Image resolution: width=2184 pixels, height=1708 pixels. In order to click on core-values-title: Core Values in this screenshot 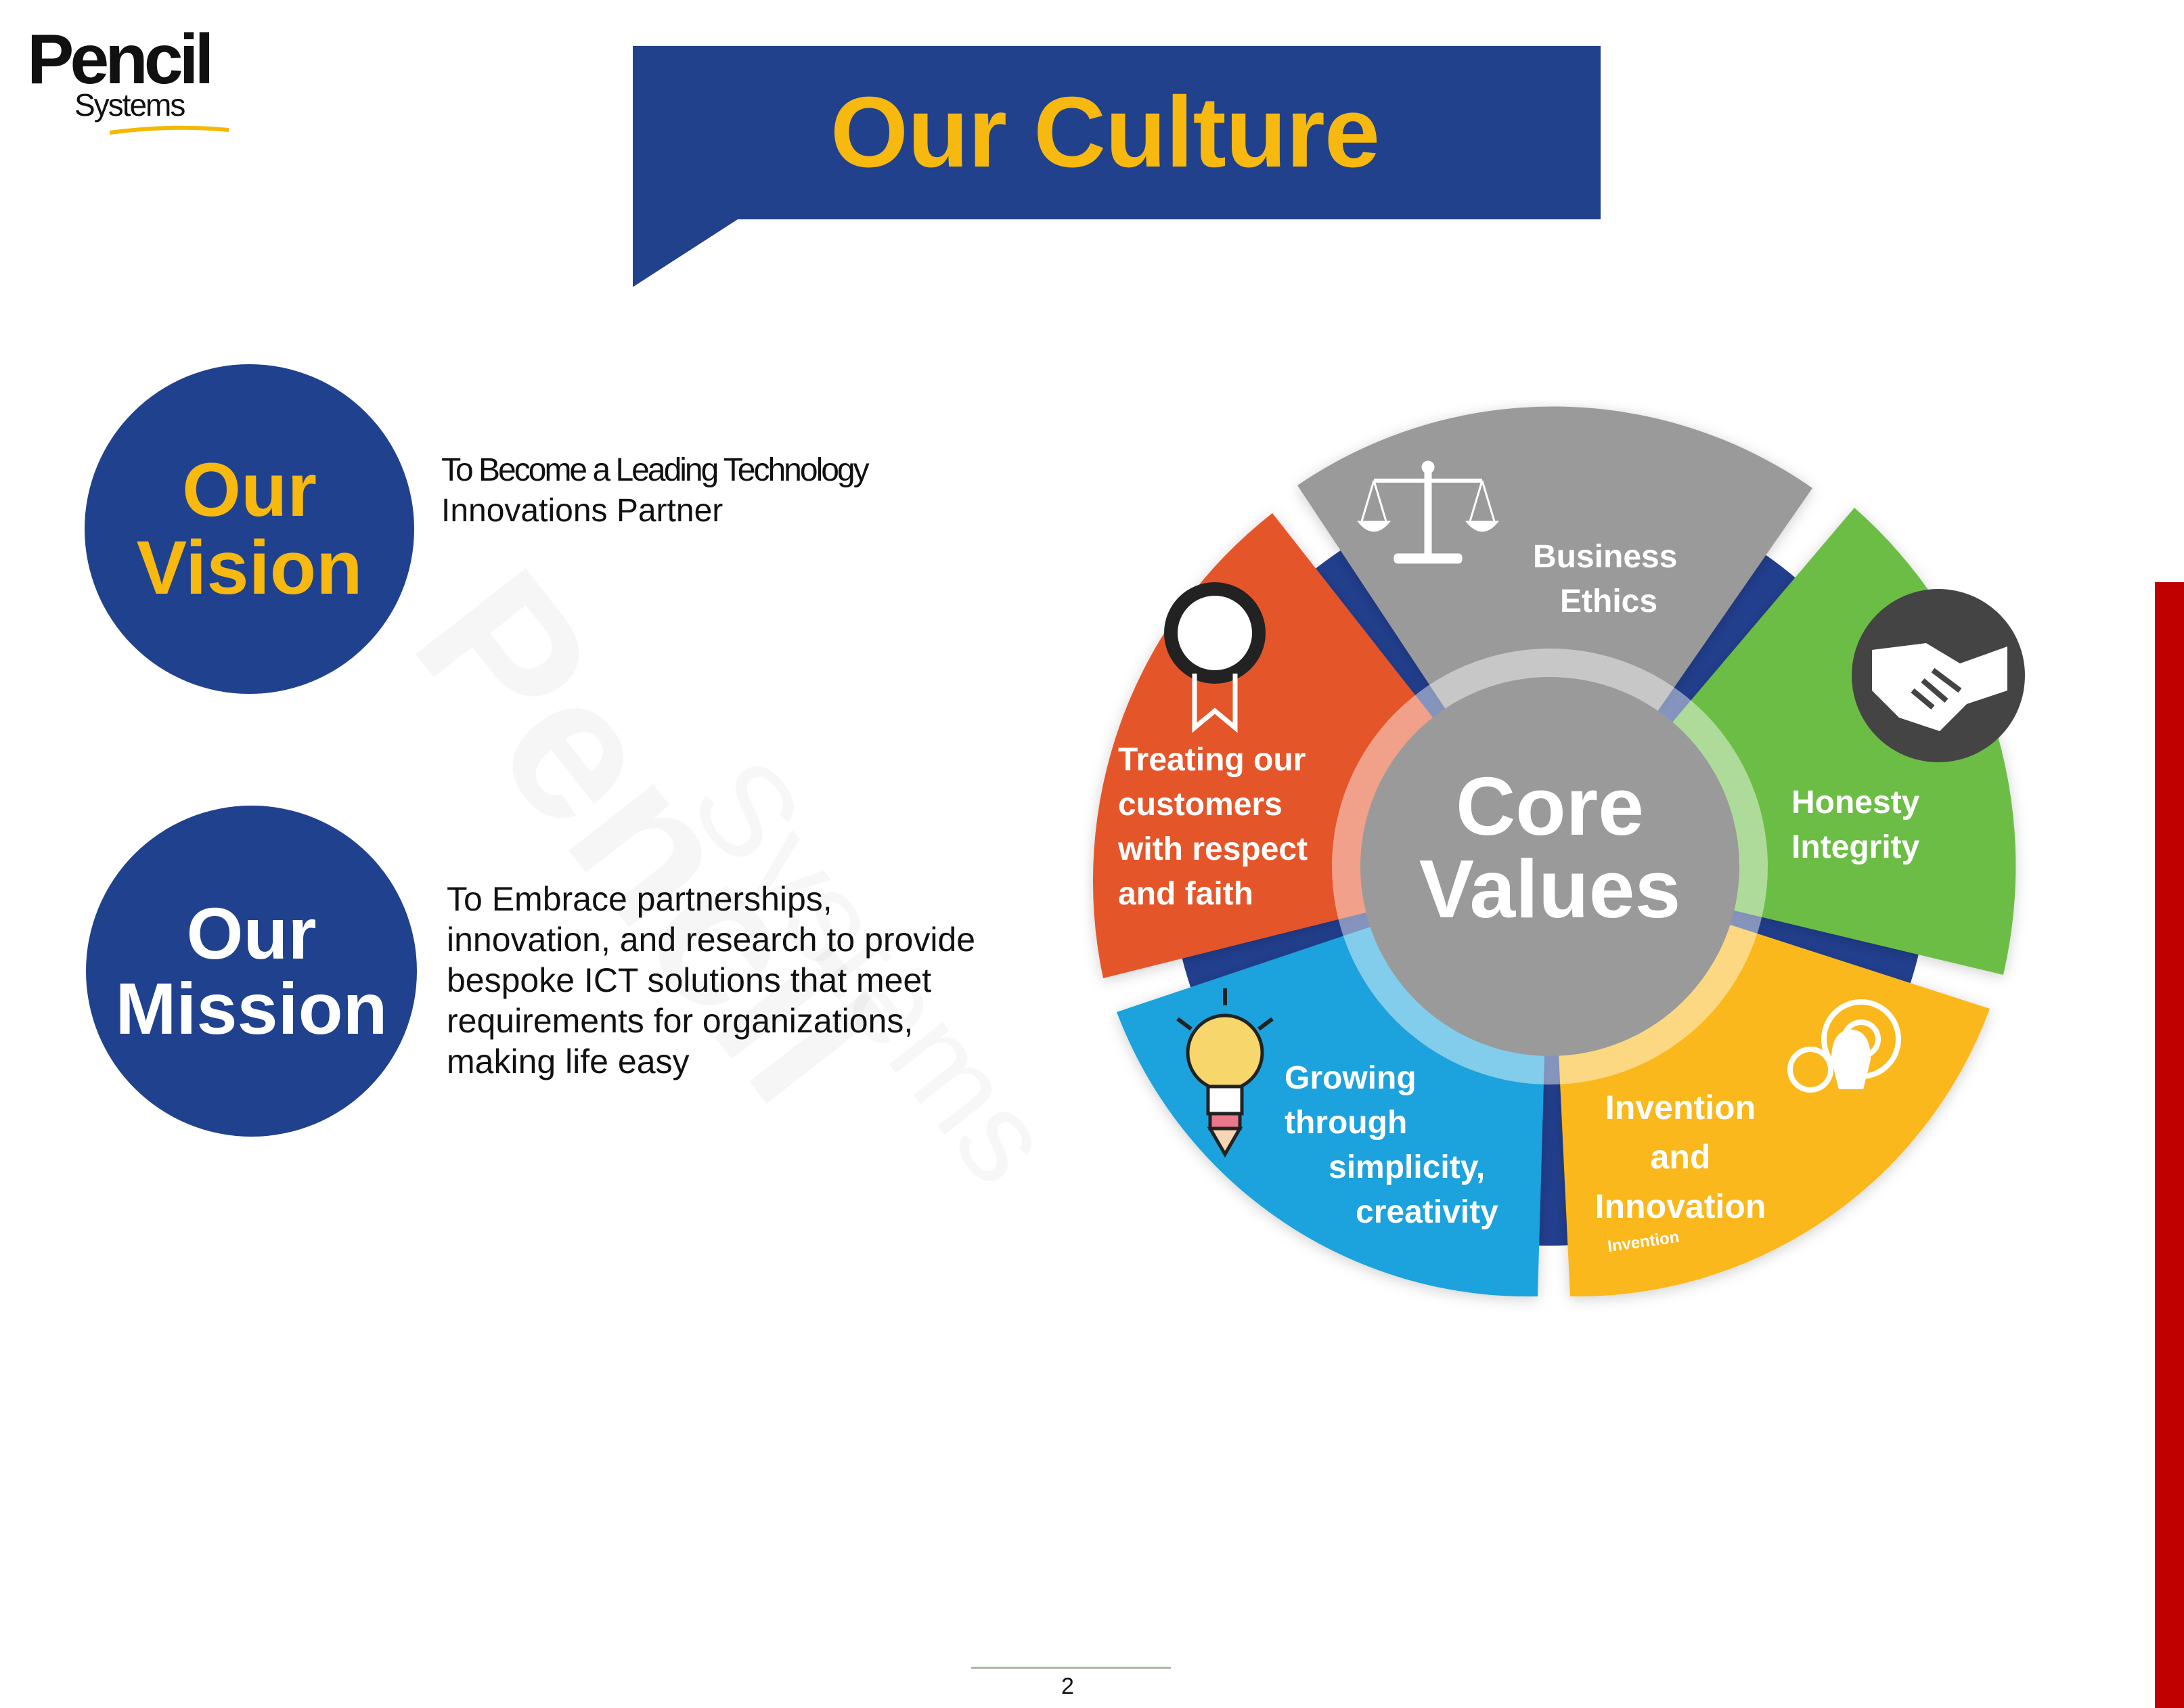, I will do `click(1550, 848)`.